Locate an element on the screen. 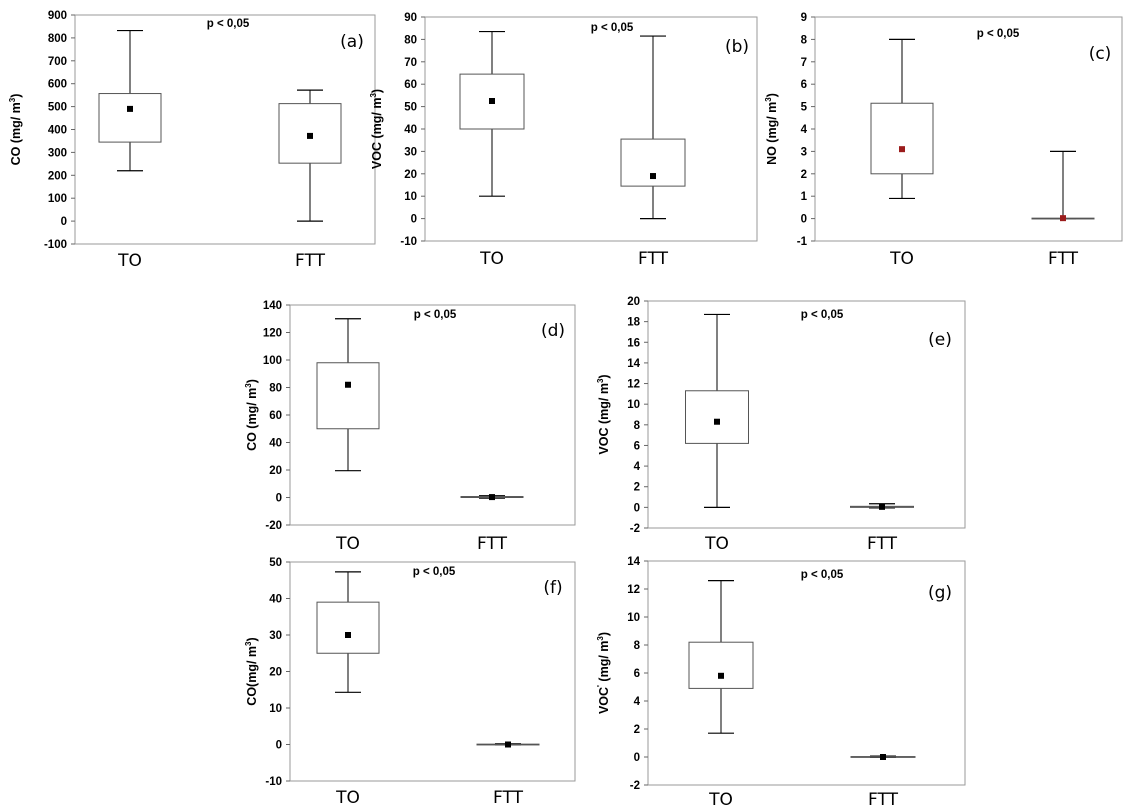 This screenshot has height=811, width=1140. y-tick-label: -1 is located at coordinates (802, 242).